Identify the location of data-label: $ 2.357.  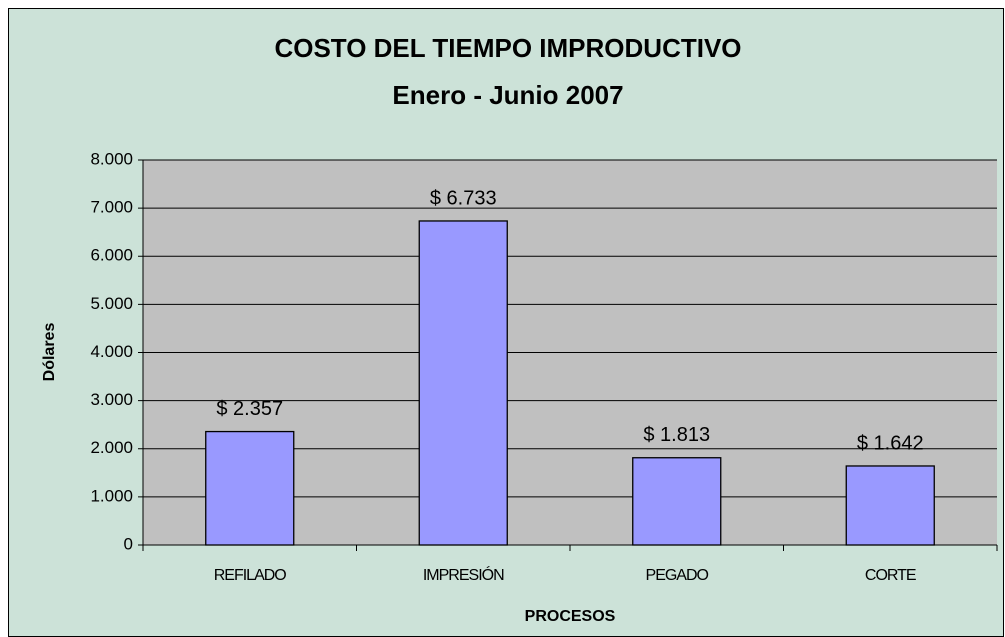
(249, 409).